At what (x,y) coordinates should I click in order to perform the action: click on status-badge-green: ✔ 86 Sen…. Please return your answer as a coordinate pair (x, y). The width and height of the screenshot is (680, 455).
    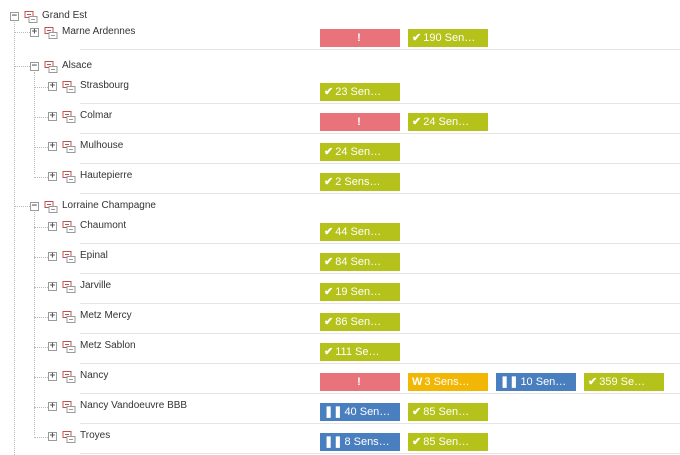
    Looking at the image, I should click on (360, 322).